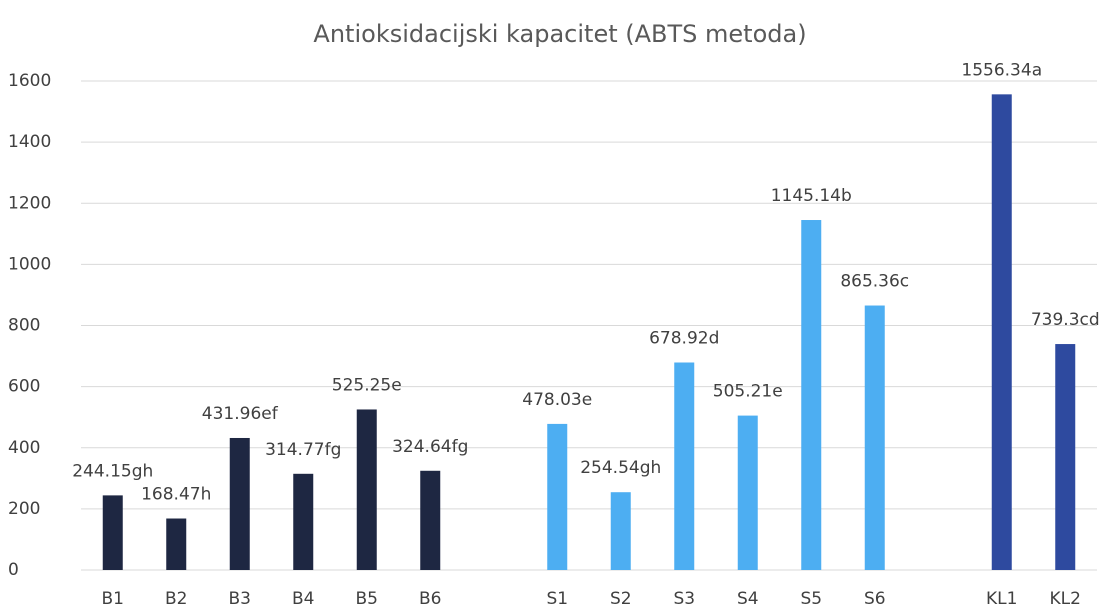  What do you see at coordinates (240, 414) in the screenshot?
I see `data-label: 431.96ef` at bounding box center [240, 414].